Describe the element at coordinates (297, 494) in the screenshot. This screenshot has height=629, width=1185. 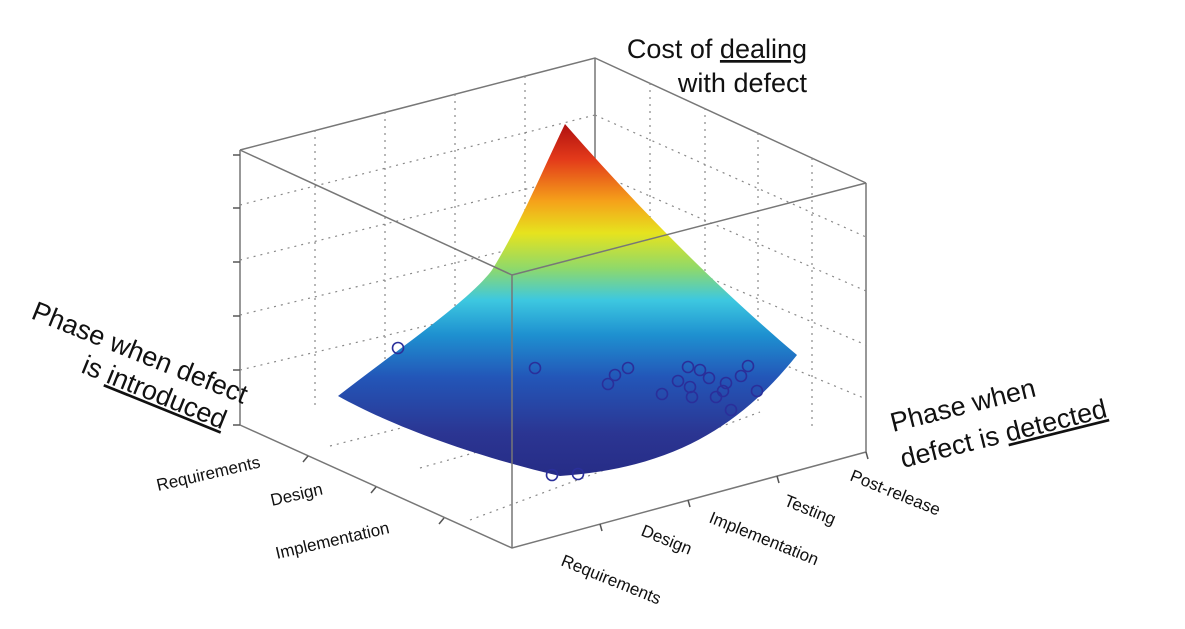
I see `y-tick-label: Design` at that location.